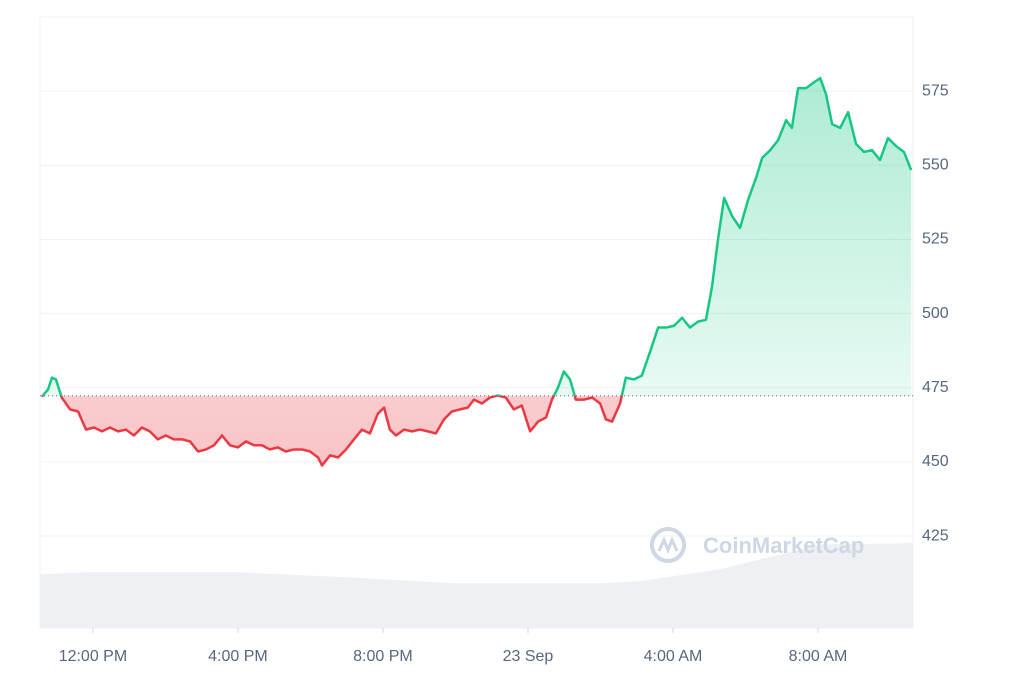 The image size is (1024, 683). What do you see at coordinates (935, 387) in the screenshot?
I see `y-tick-label: 475` at bounding box center [935, 387].